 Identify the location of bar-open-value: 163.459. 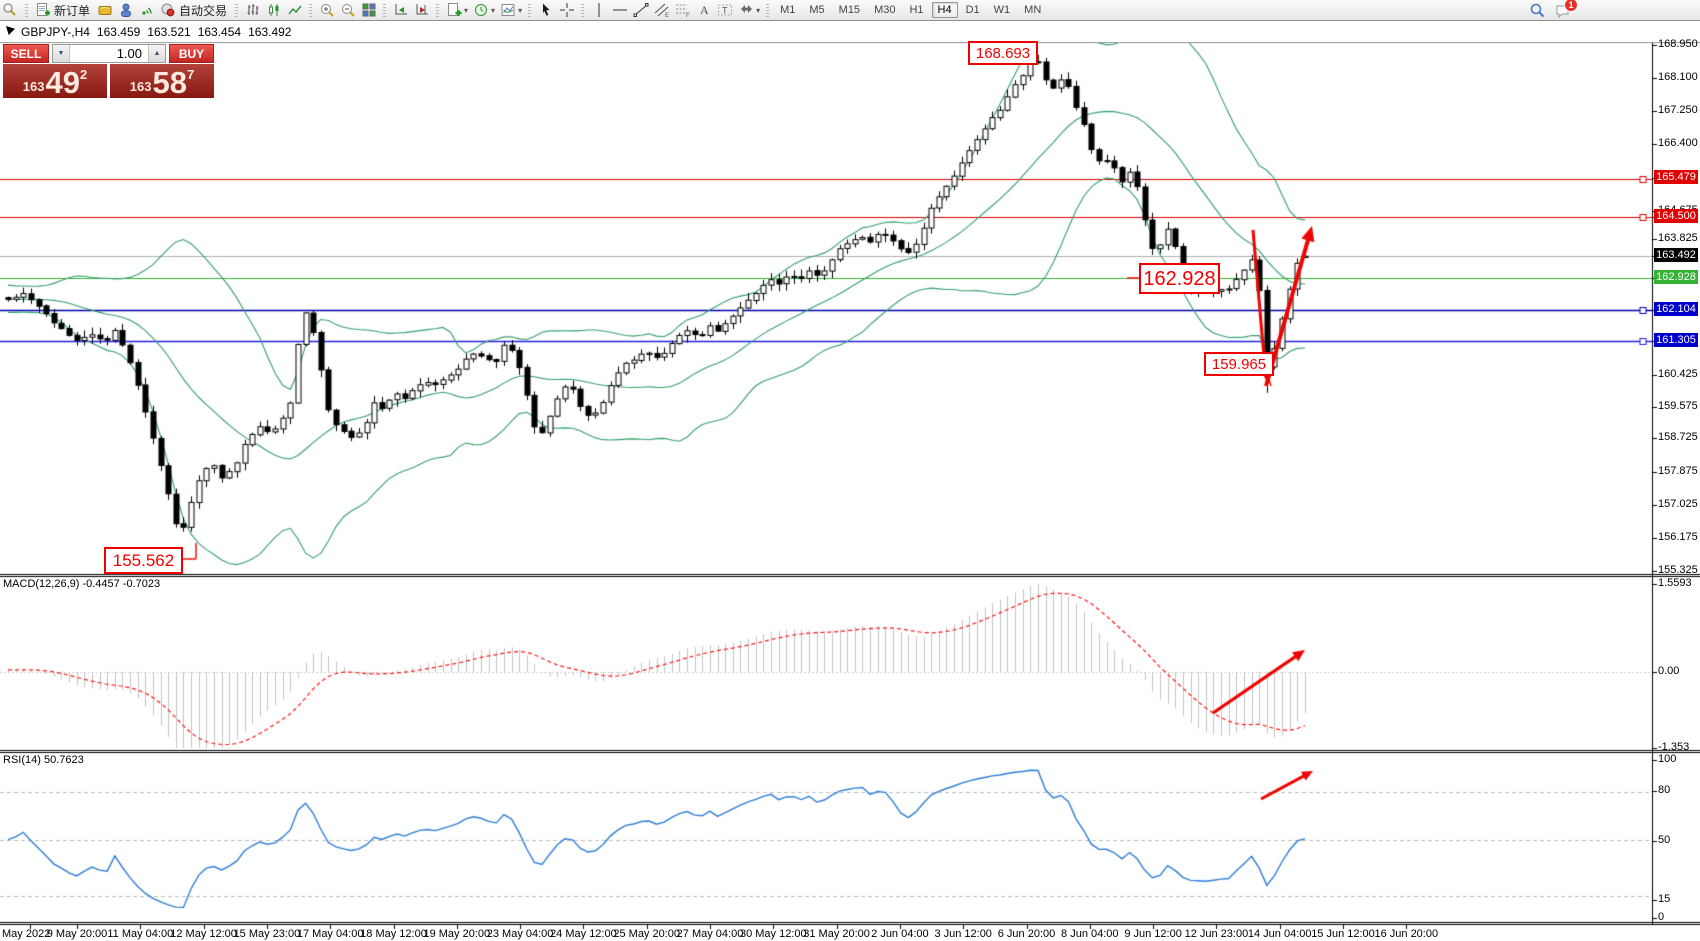
(118, 31).